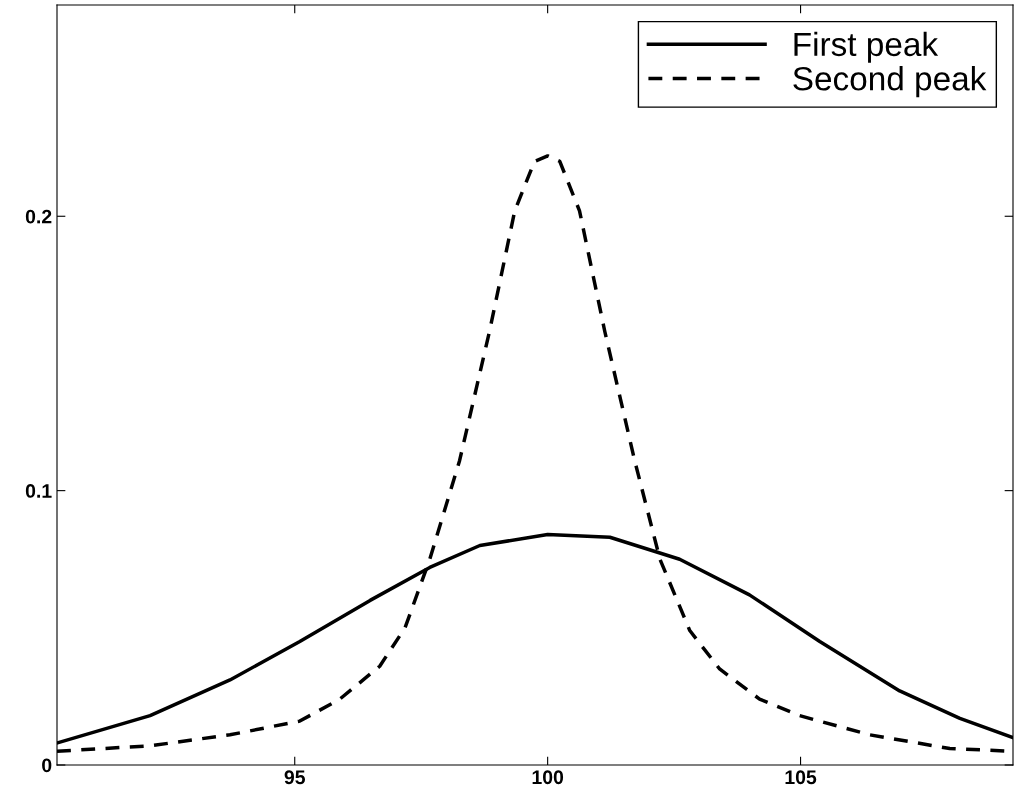  I want to click on legend-label: First peak, so click(866, 47).